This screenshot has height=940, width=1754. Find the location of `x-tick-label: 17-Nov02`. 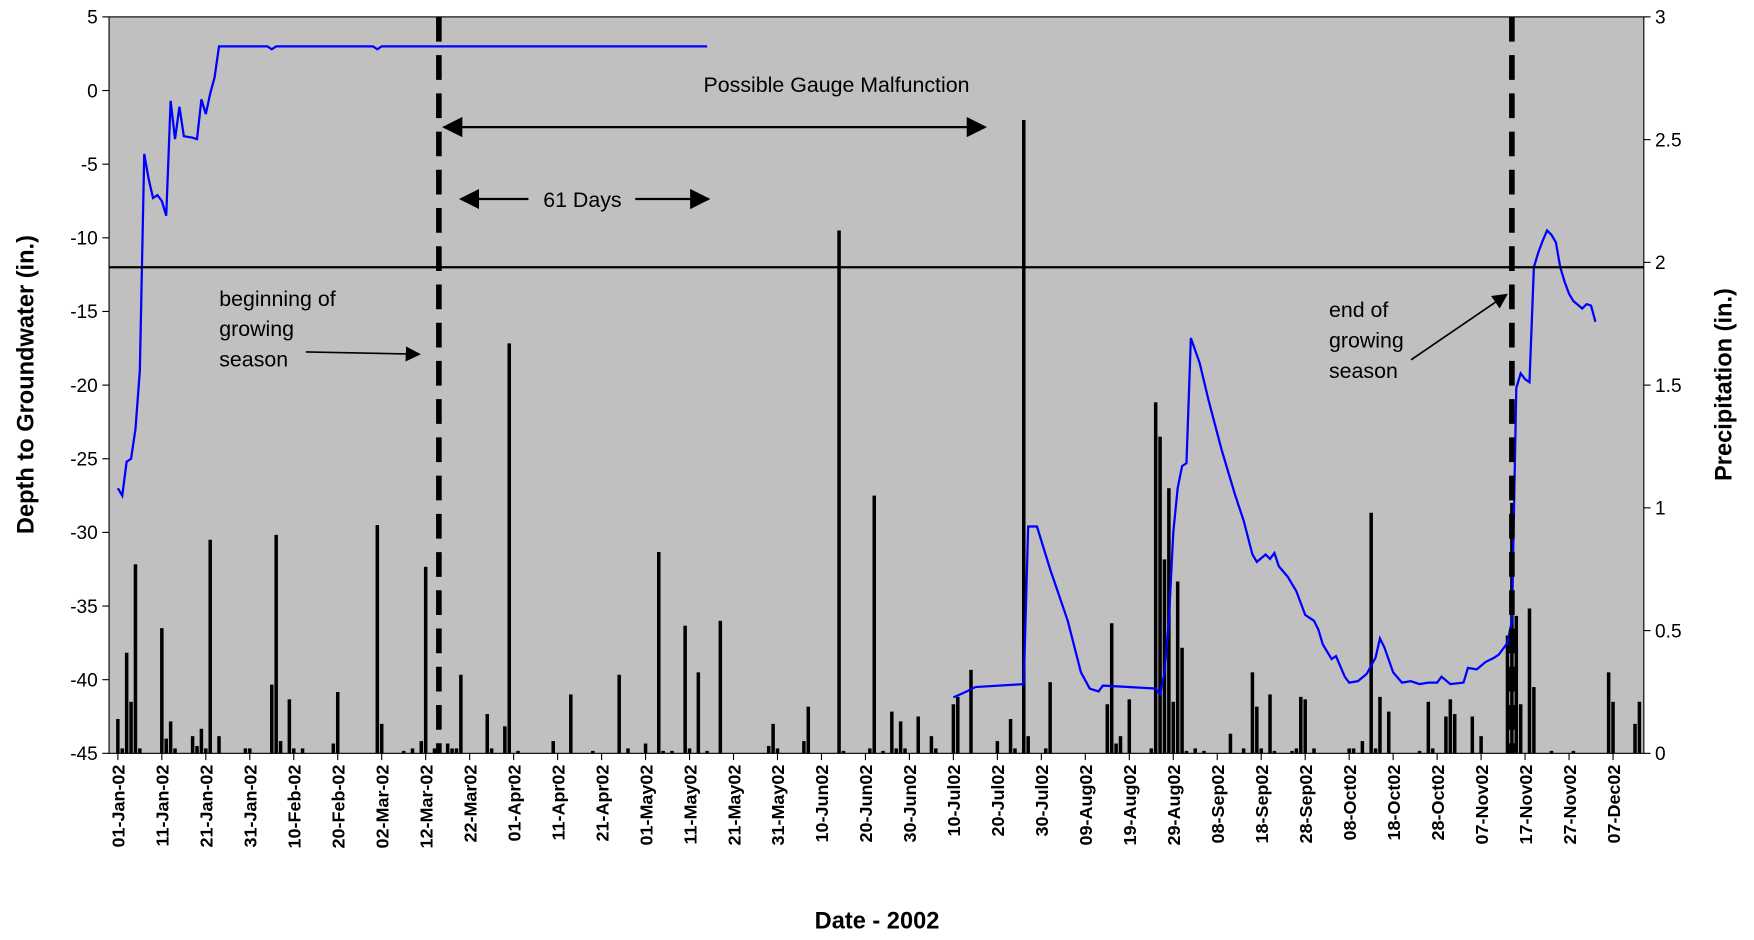

x-tick-label: 17-Nov02 is located at coordinates (1526, 805).